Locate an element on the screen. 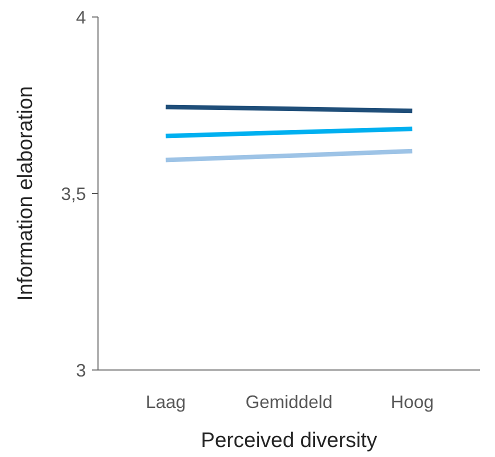  x-tick-label: Laag is located at coordinates (166, 402).